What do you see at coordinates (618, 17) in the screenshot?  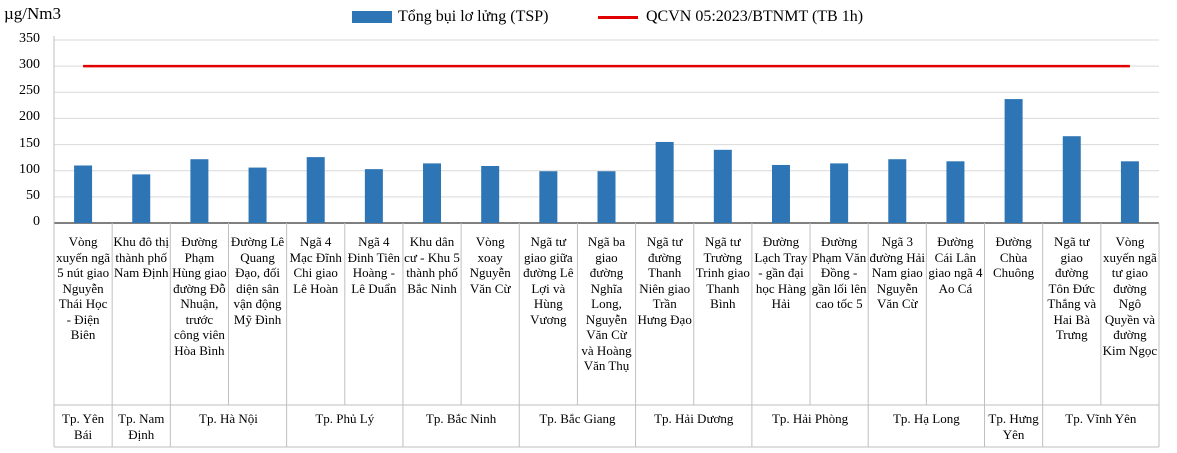 I see `legend-swatch-qcvn` at bounding box center [618, 17].